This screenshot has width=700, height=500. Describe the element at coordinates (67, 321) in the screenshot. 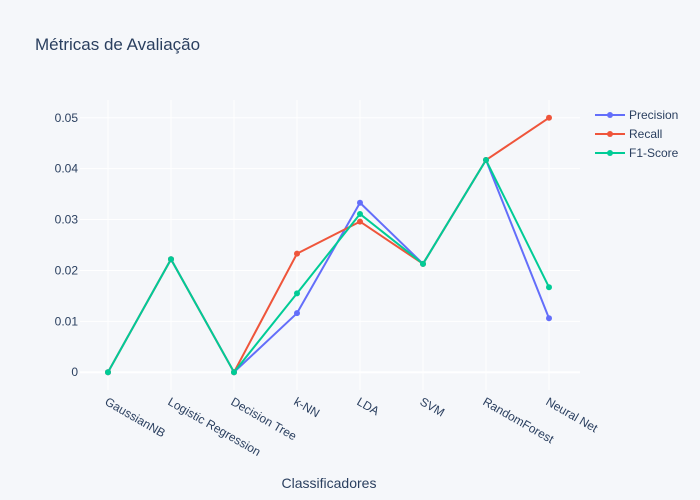

I see `y-tick-label: 0.01` at that location.